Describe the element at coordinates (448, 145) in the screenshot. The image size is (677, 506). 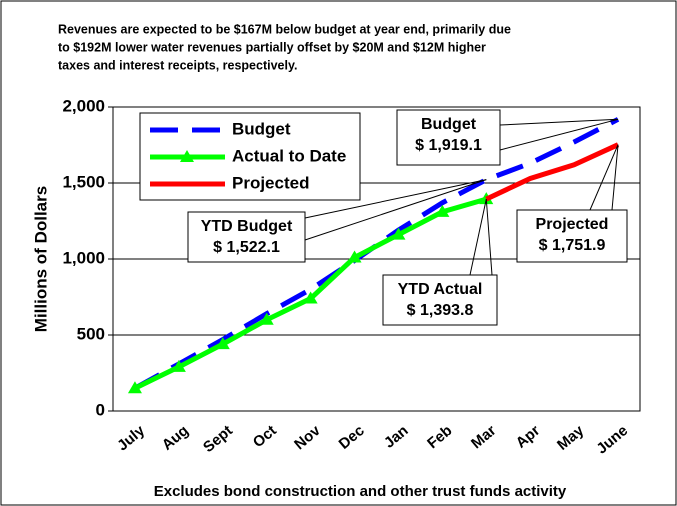
I see `callout-text: $ 1,919.1` at that location.